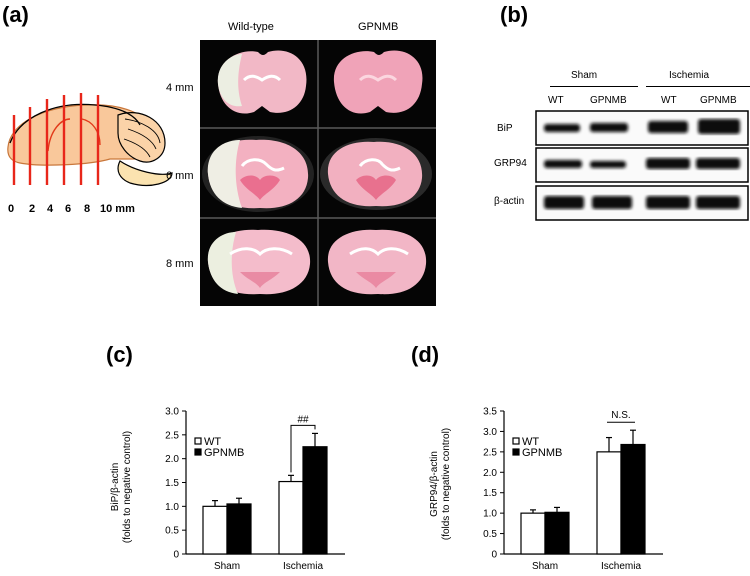  I want to click on panel-label-c: (c), so click(119, 354).